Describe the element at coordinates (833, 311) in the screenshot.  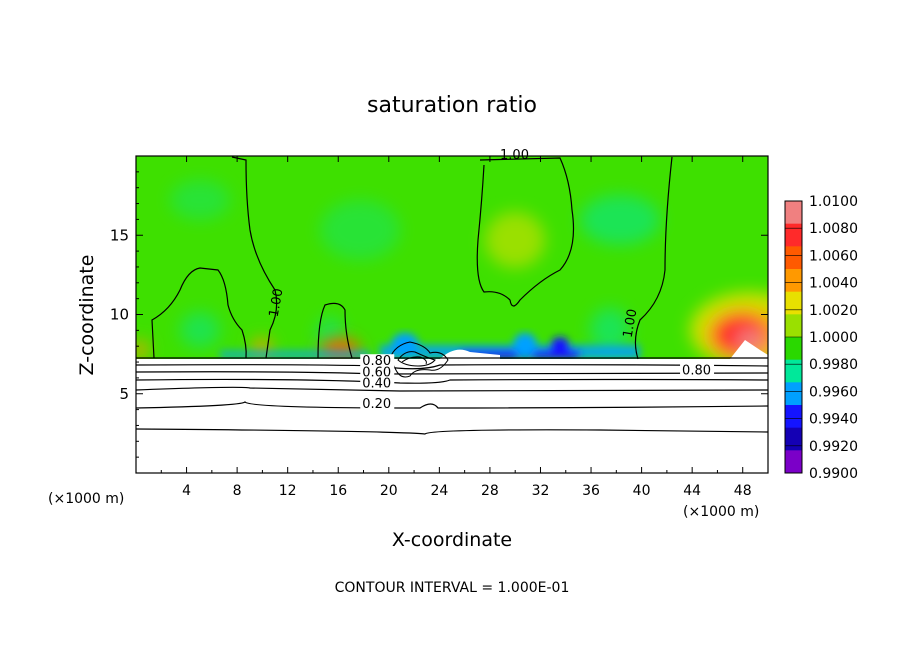
I see `colorbar-label: 1.0020` at that location.